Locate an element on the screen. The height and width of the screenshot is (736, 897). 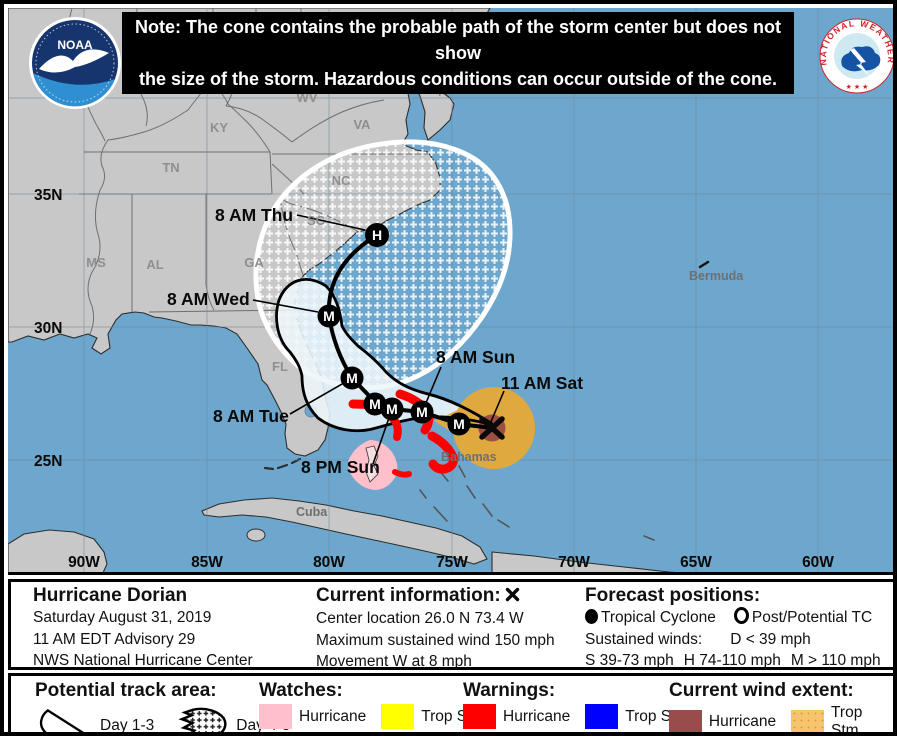
track-markers: M M M M M M H is located at coordinates (394, 329).